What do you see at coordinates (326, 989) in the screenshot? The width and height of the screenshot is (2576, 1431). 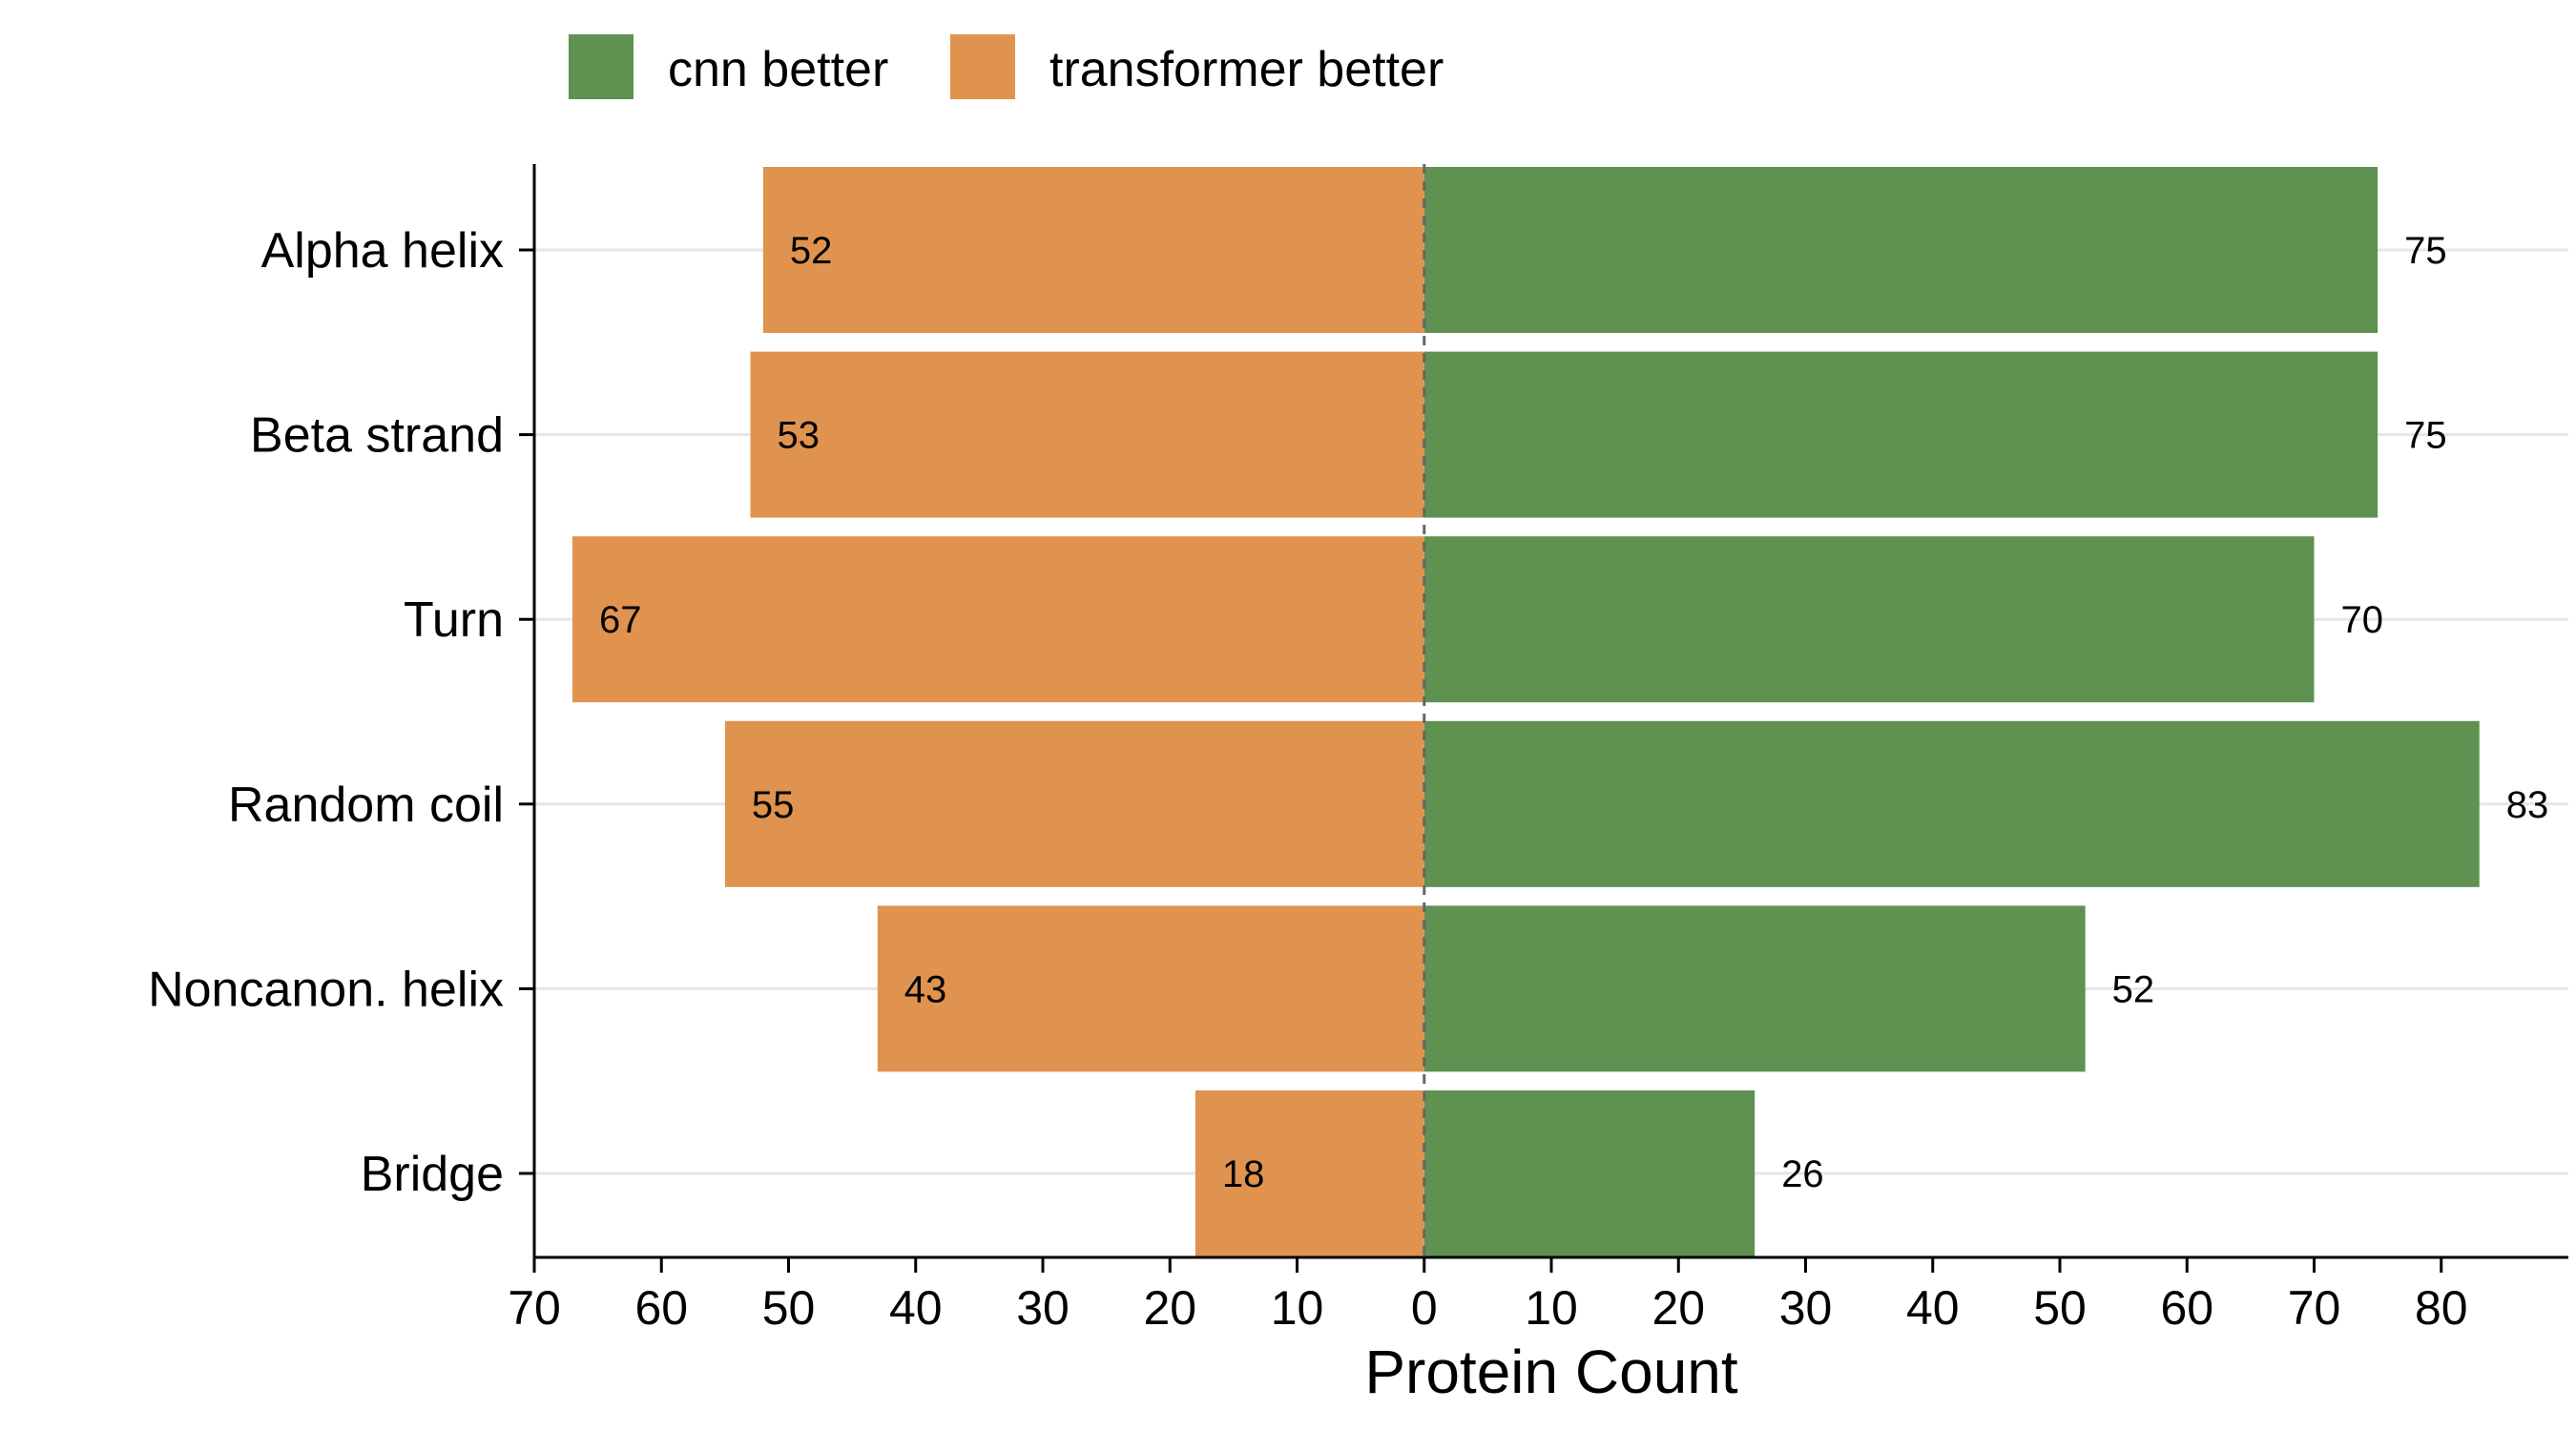 I see `category-label: Noncanon. helix` at bounding box center [326, 989].